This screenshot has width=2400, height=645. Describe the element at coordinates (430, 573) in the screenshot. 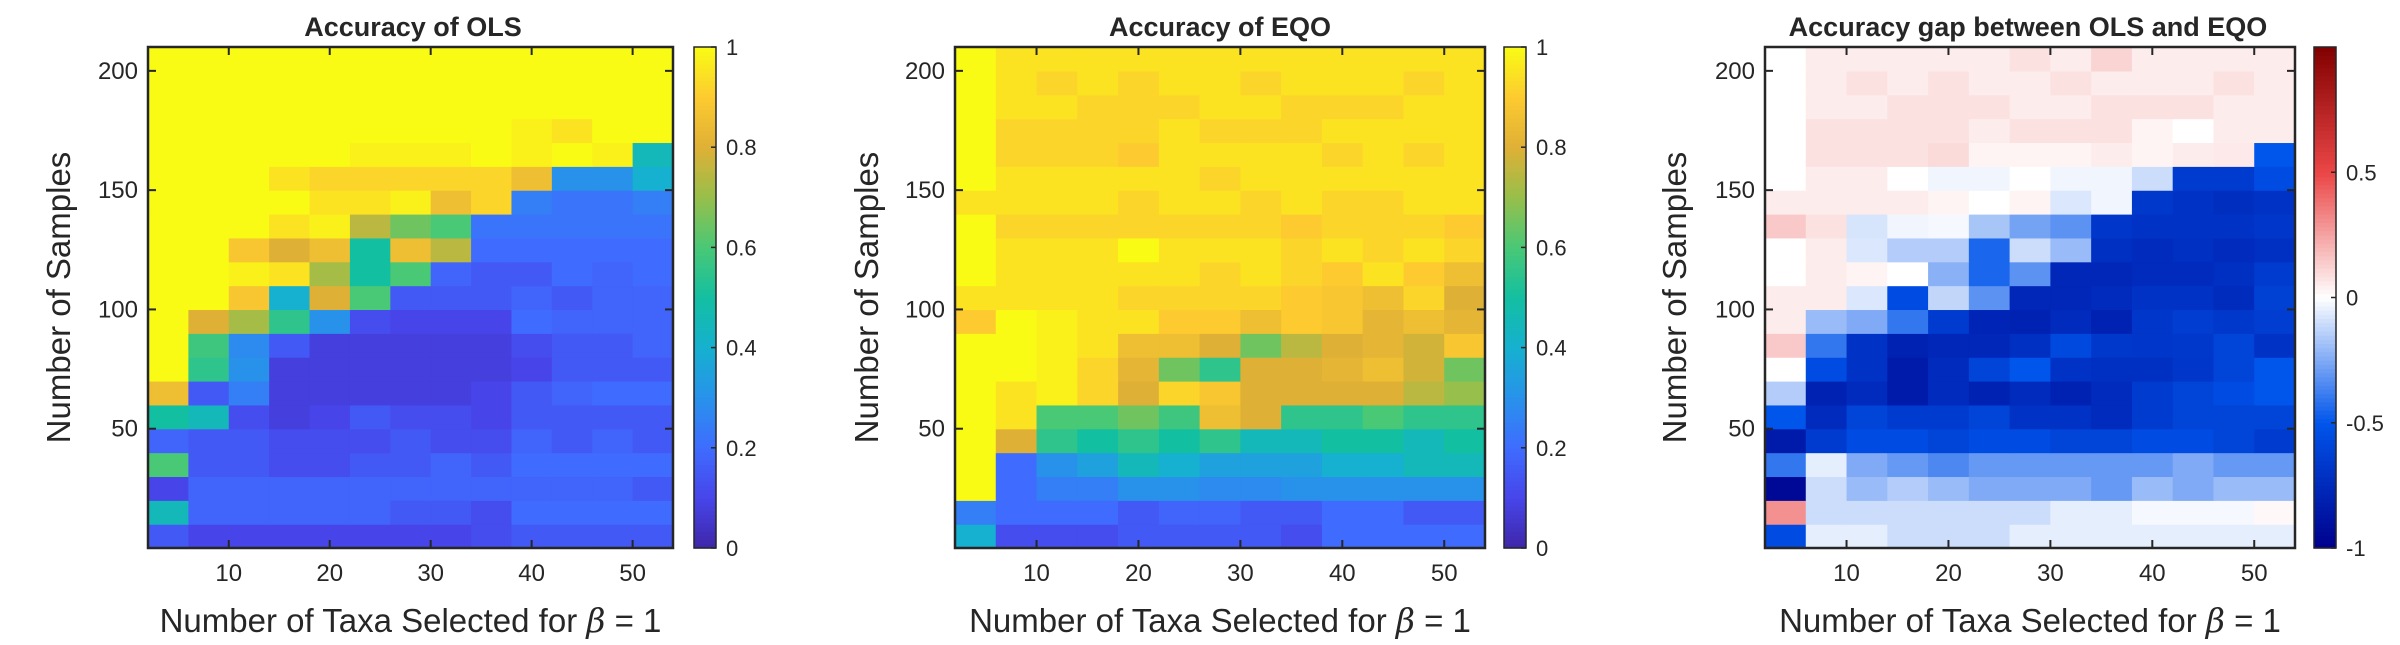

I see `x-tick-label-ols: 30` at that location.